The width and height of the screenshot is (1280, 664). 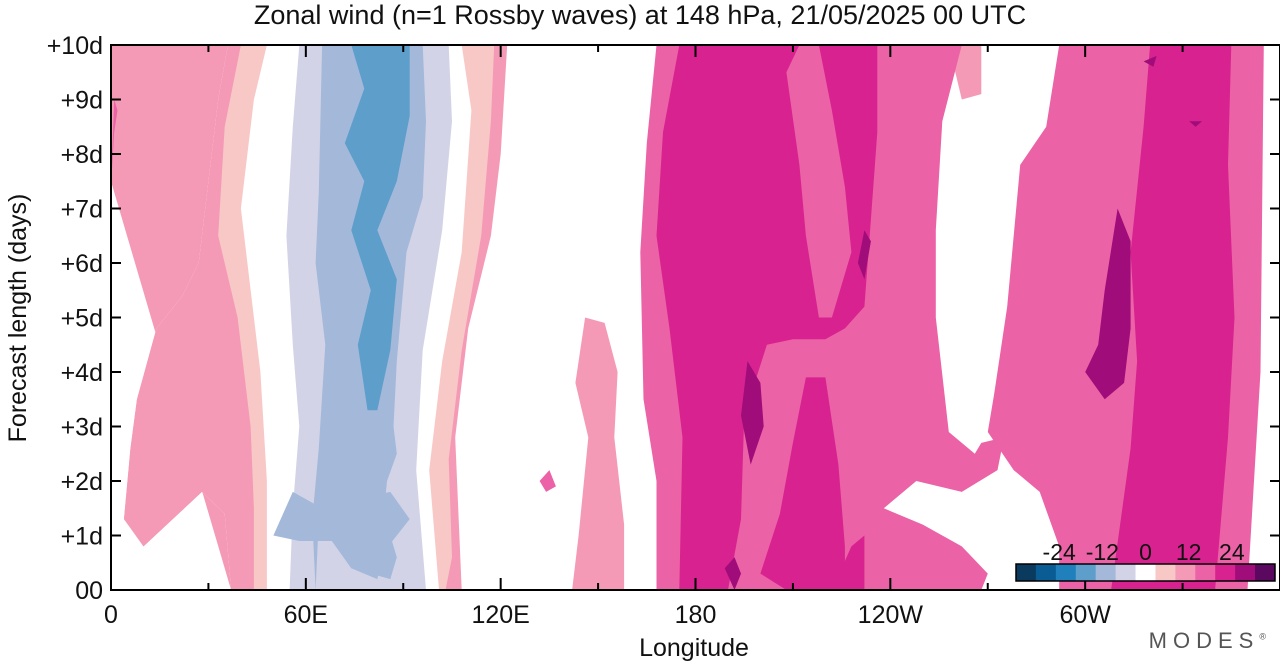 I want to click on colorbar-tick-label: 12, so click(x=1189, y=552).